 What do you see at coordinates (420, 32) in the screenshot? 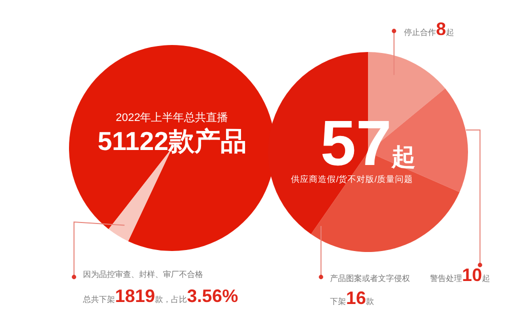
I see `slice-label: 停止合作` at bounding box center [420, 32].